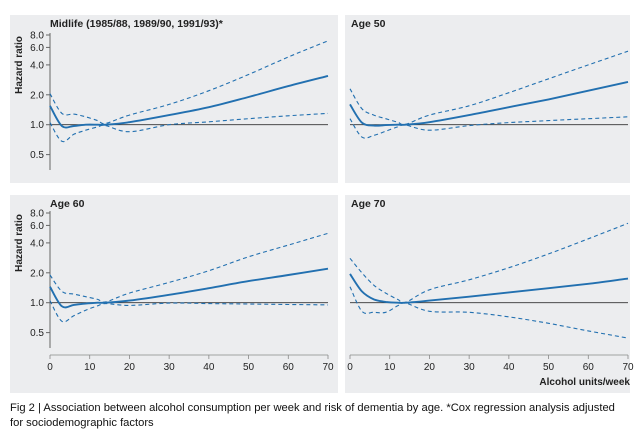 The height and width of the screenshot is (443, 640). What do you see at coordinates (67, 204) in the screenshot?
I see `panel-title: Age 60` at bounding box center [67, 204].